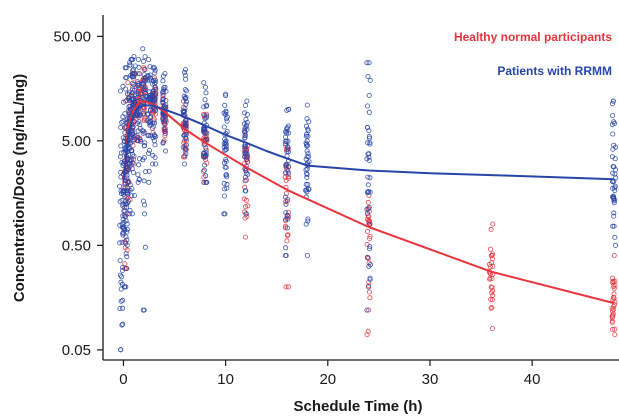 This screenshot has height=418, width=619. Describe the element at coordinates (225, 379) in the screenshot. I see `x-tick-label: 10` at that location.